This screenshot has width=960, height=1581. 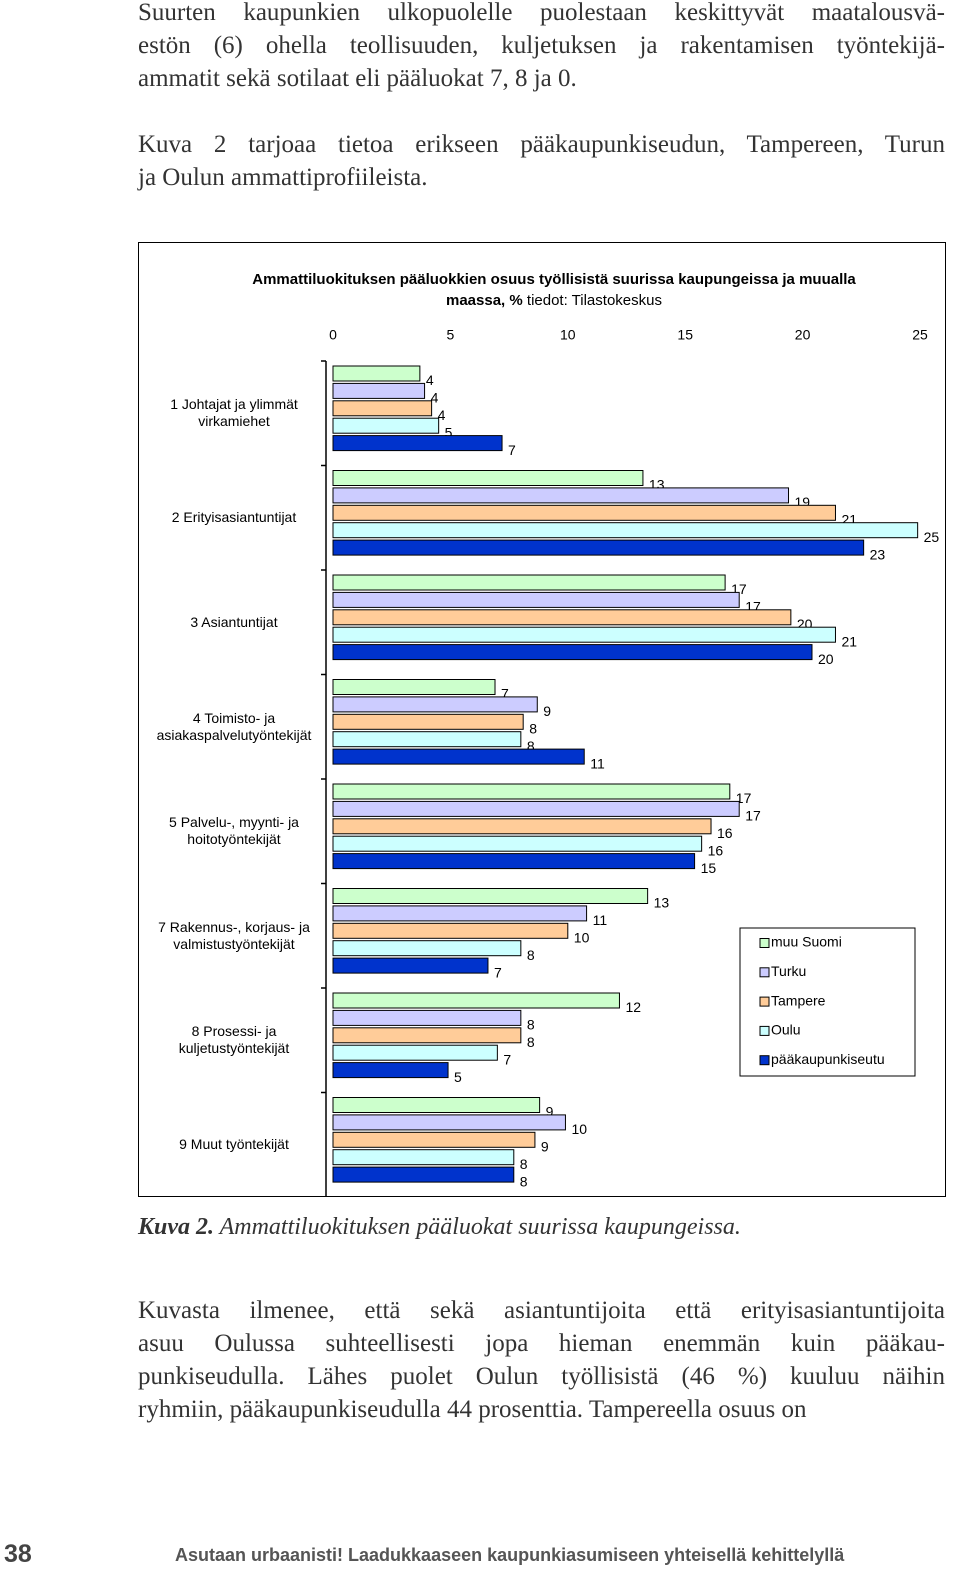 I want to click on value-label: 25, so click(x=932, y=537).